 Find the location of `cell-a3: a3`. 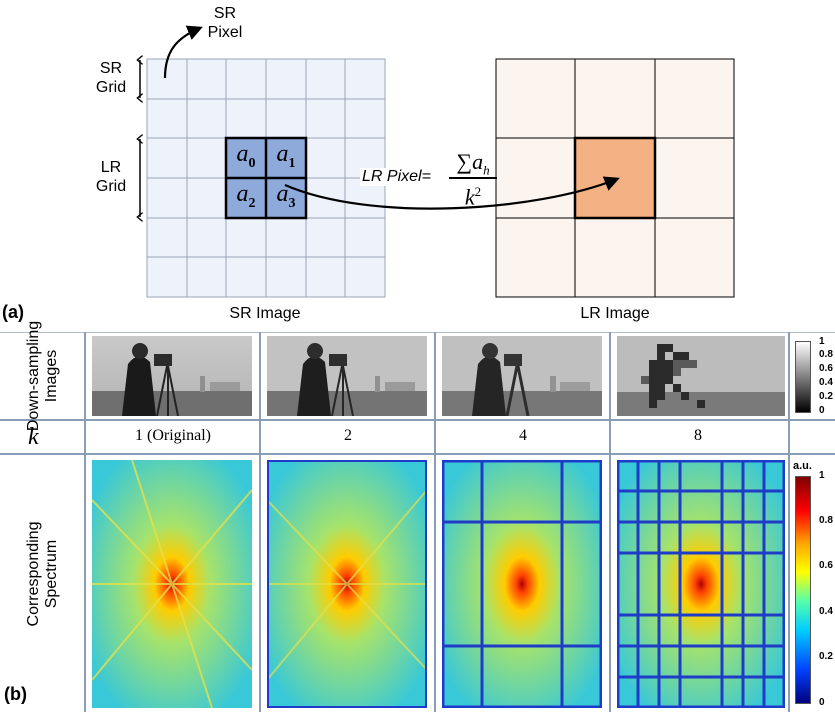

cell-a3: a3 is located at coordinates (286, 196).